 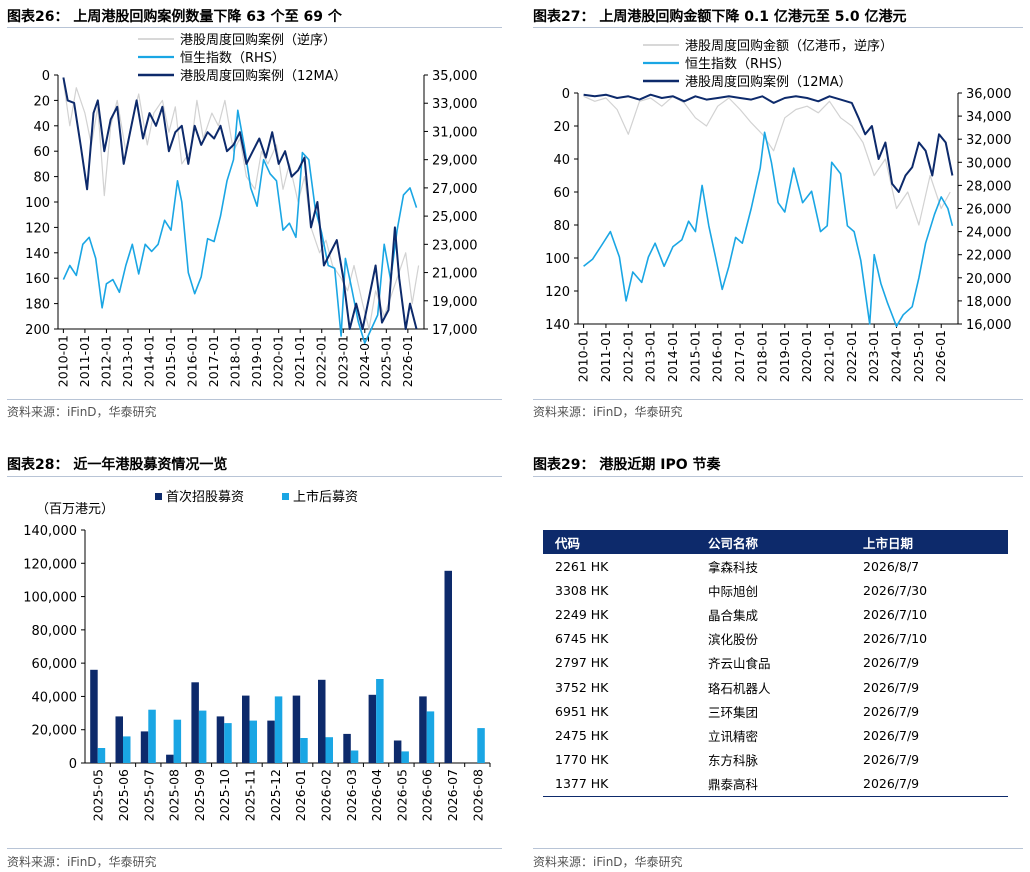 What do you see at coordinates (582, 566) in the screenshot?
I see `ipo-cell-code: 2261 HK` at bounding box center [582, 566].